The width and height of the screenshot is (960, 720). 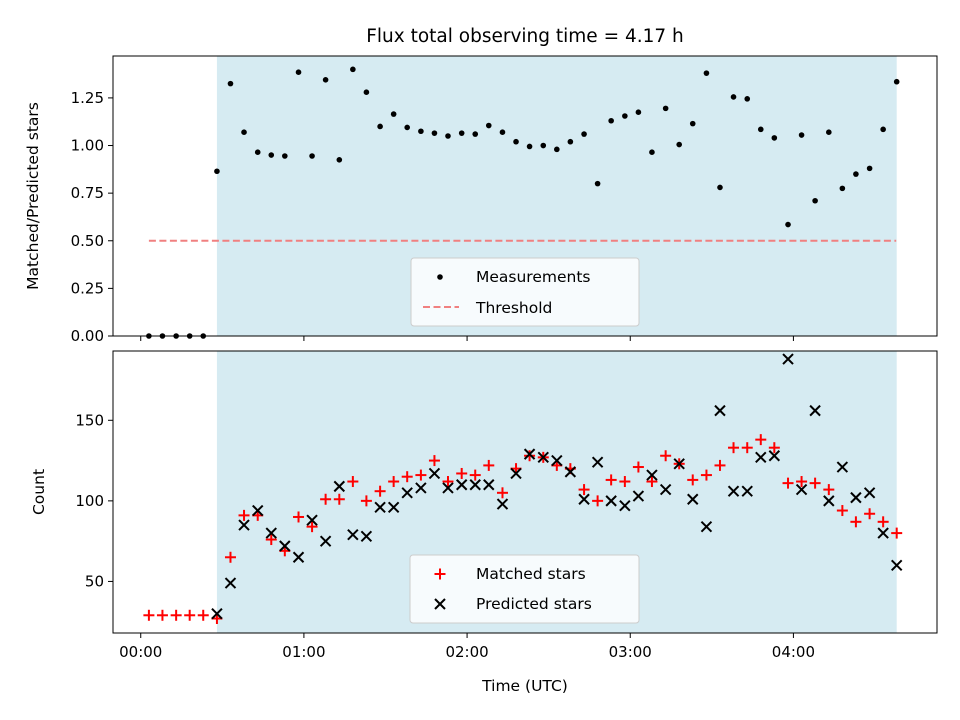 I want to click on legend-threshold-label: Threshold, so click(x=513, y=308).